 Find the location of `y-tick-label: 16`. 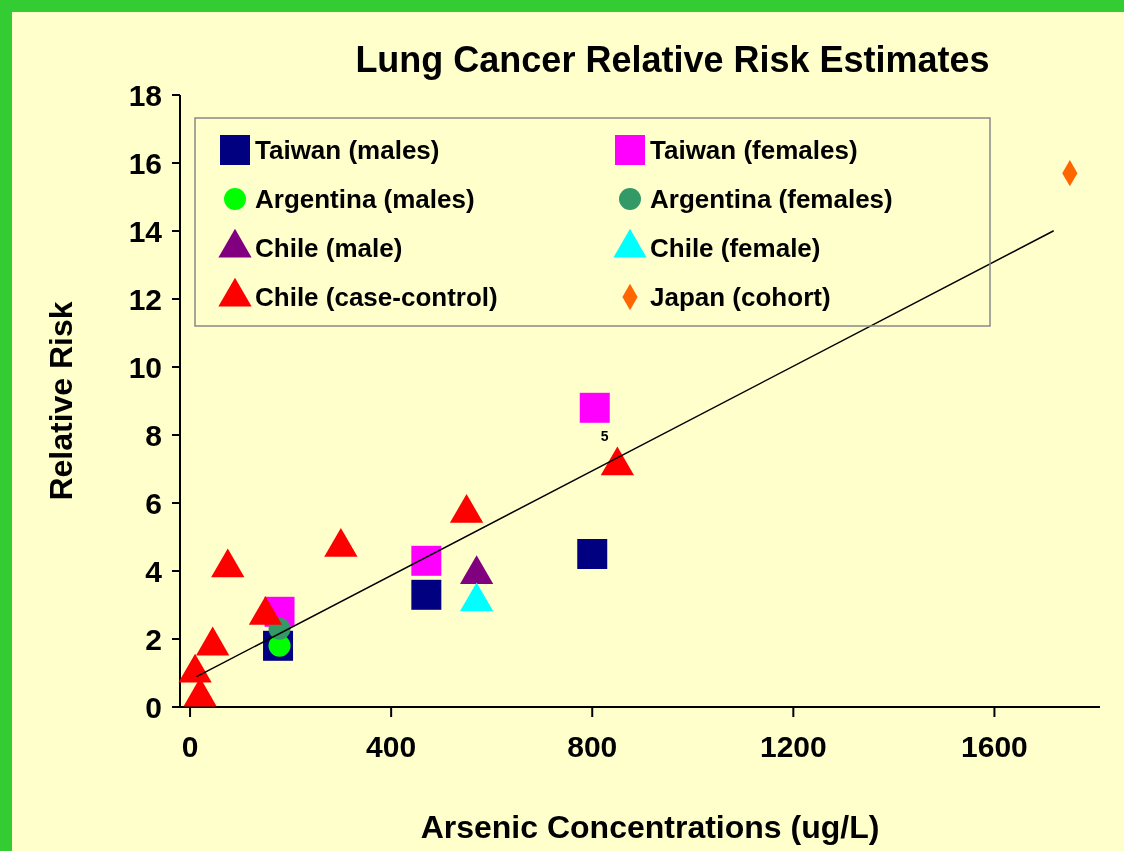

y-tick-label: 16 is located at coordinates (145, 163).